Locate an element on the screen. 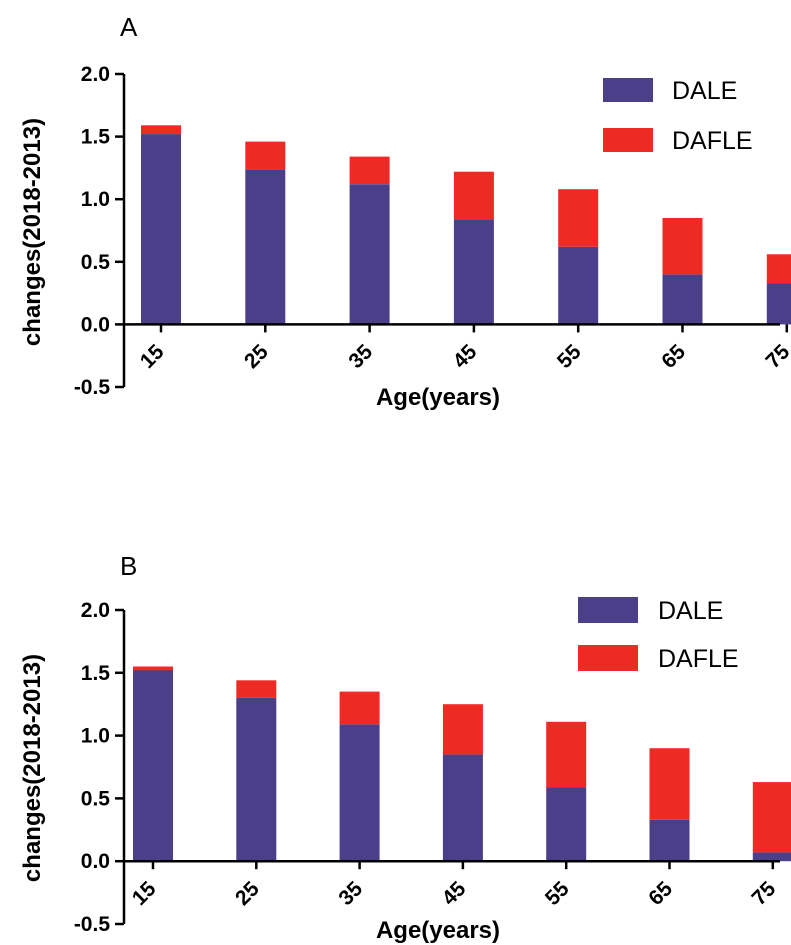  bar-dafle-45-a is located at coordinates (473, 195).